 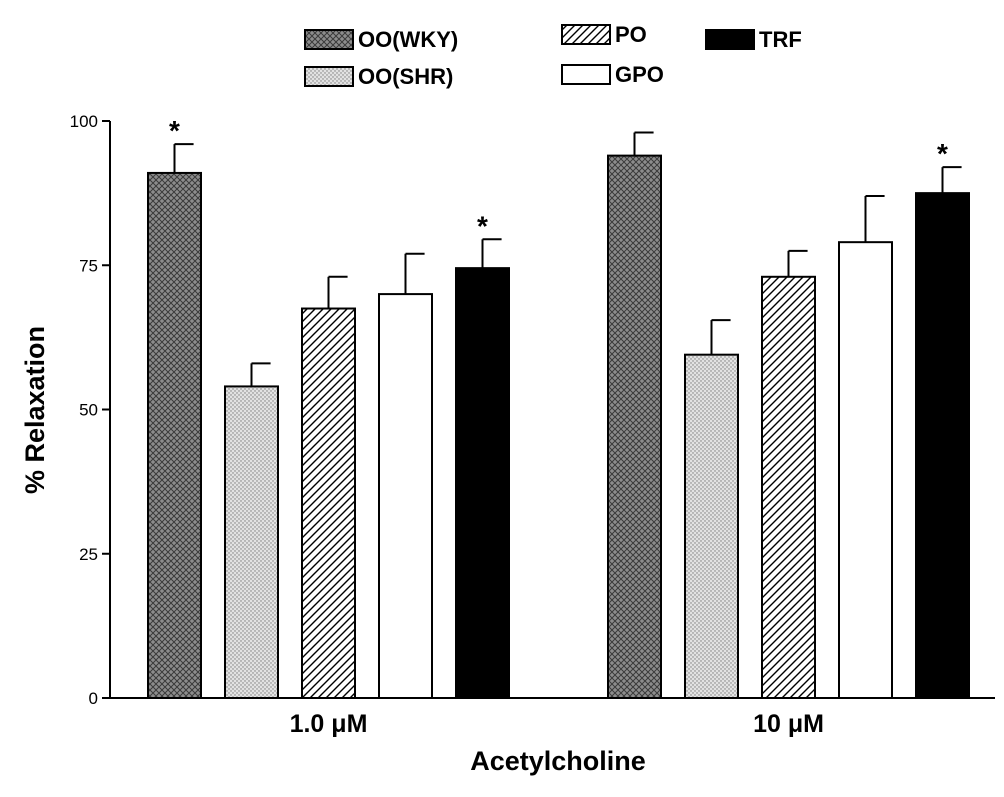 What do you see at coordinates (631, 34) in the screenshot?
I see `legend-label: PO` at bounding box center [631, 34].